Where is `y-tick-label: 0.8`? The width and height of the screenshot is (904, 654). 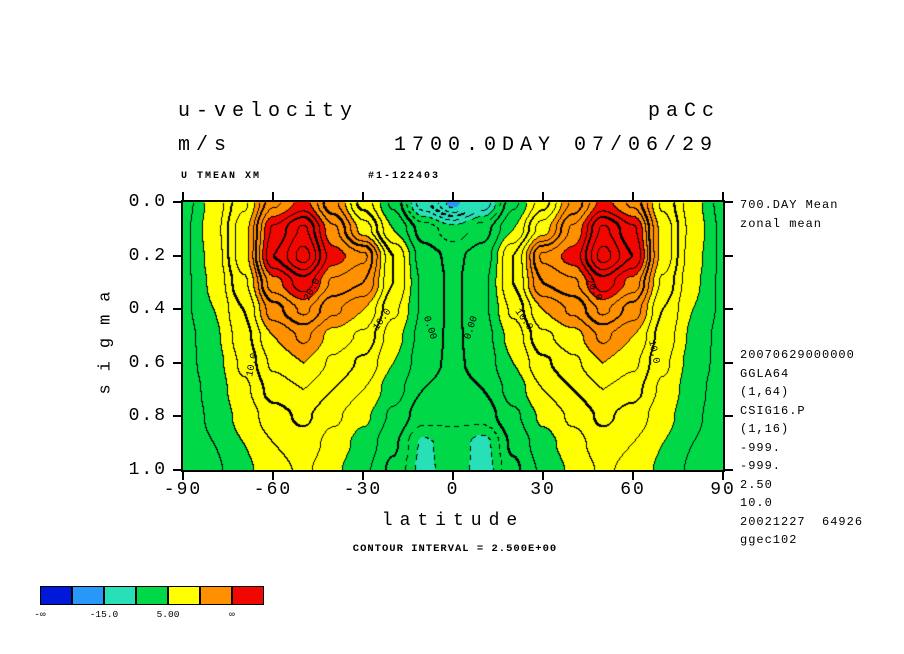 y-tick-label: 0.8 is located at coordinates (147, 416).